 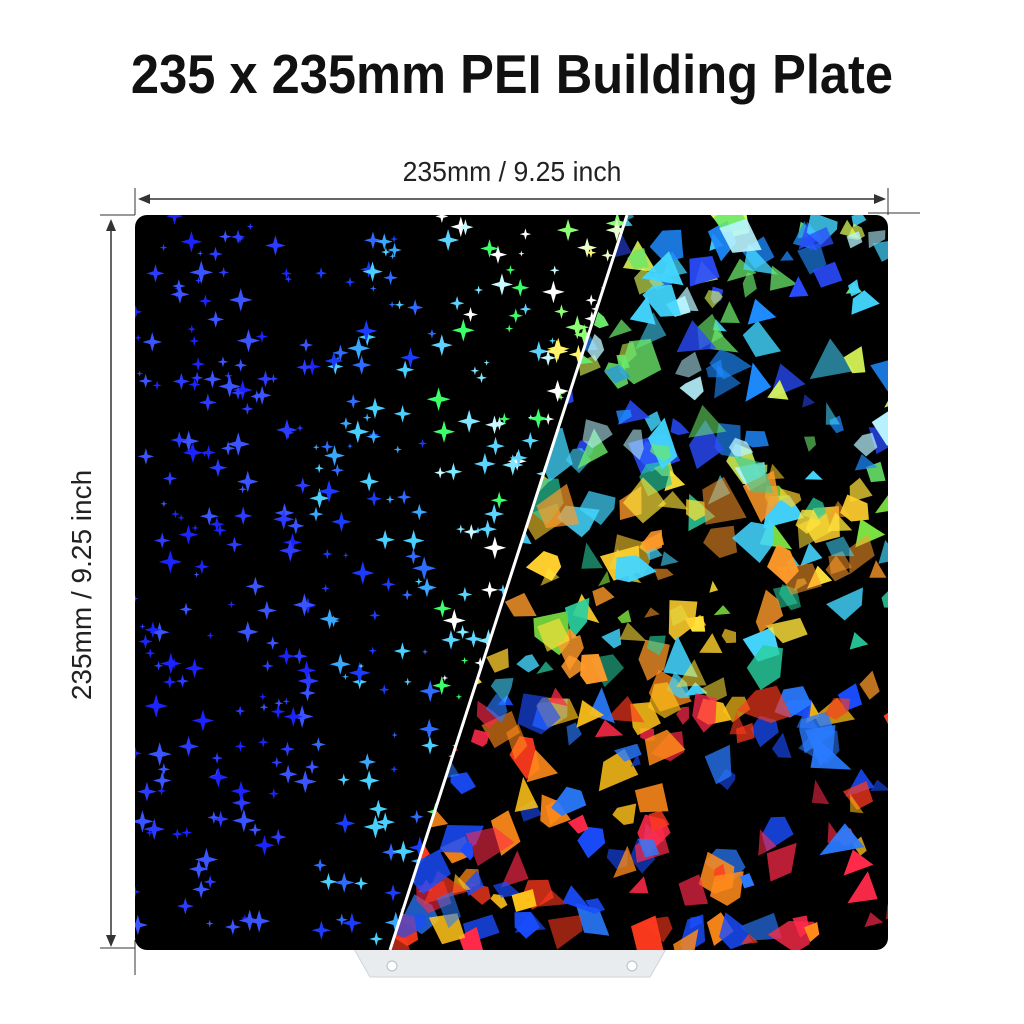 I want to click on width-dimension-label: 235mm / 9.25 inch, so click(x=512, y=171).